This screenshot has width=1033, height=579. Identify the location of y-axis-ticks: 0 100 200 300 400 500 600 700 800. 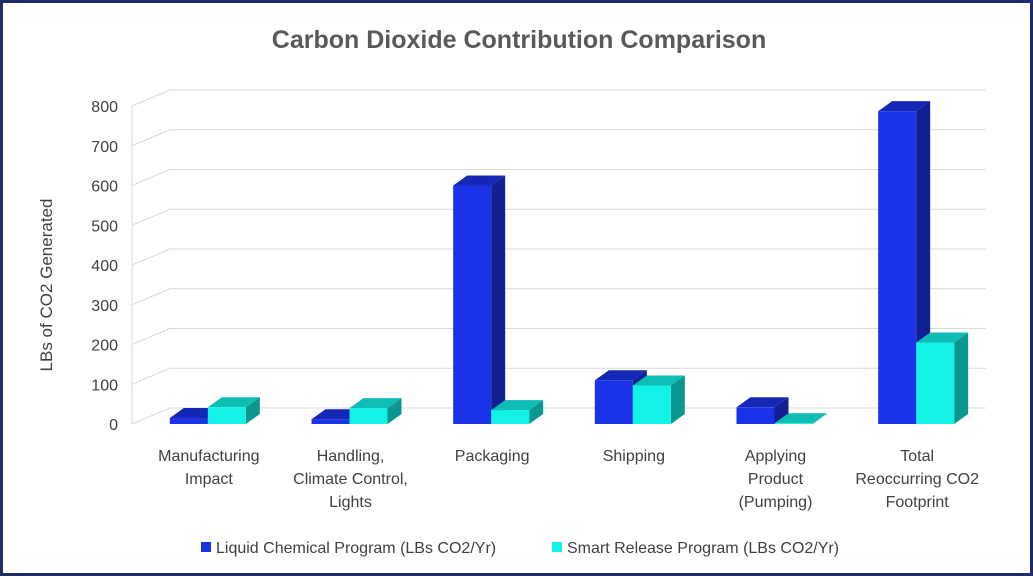
(104, 266).